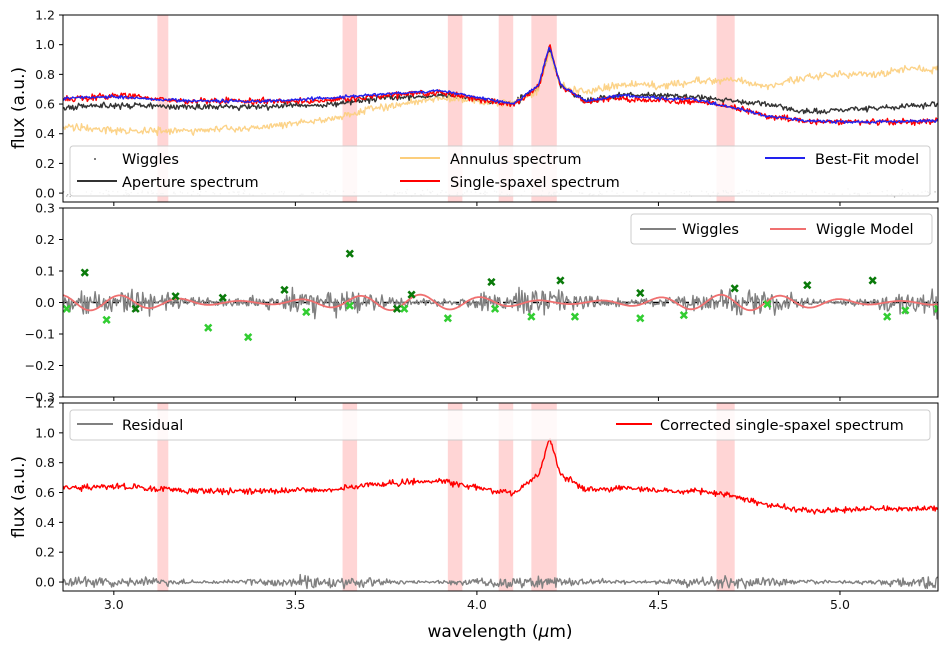 The height and width of the screenshot is (651, 947). I want to click on y-tick-label-bottom-5: 1.0, so click(45, 432).